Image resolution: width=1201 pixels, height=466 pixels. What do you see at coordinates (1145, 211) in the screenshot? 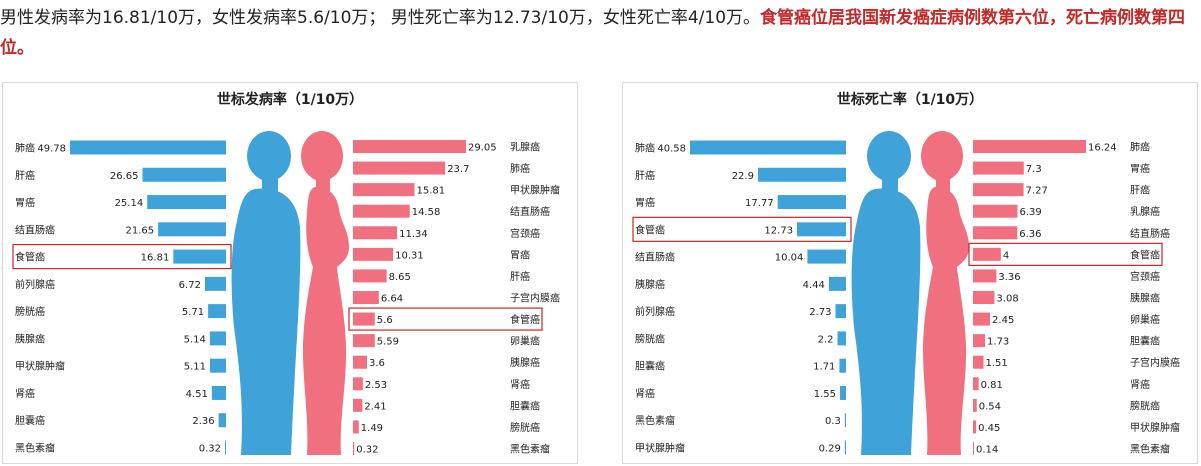
I see `female-category-label: 乳腺癌` at bounding box center [1145, 211].